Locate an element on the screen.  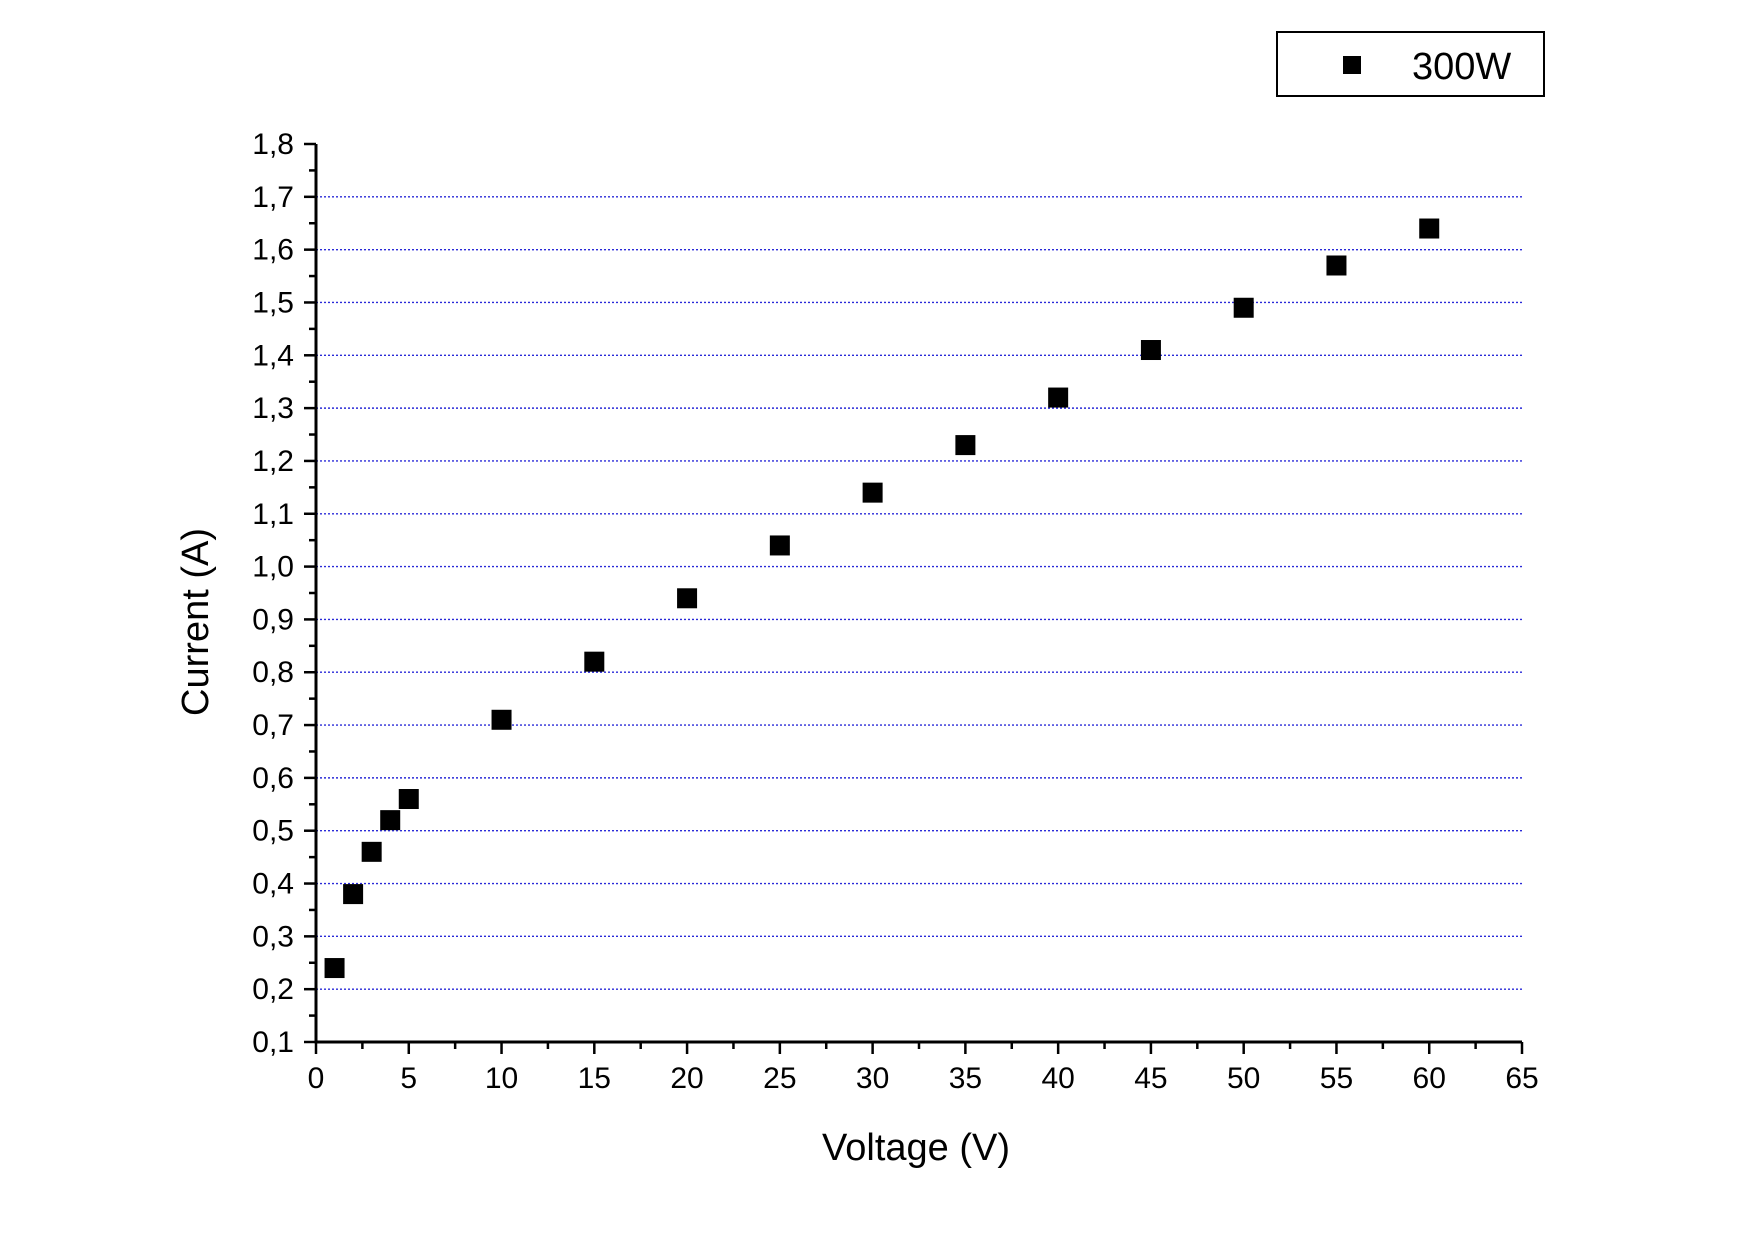
y-tick-label: 1,3 is located at coordinates (273, 408).